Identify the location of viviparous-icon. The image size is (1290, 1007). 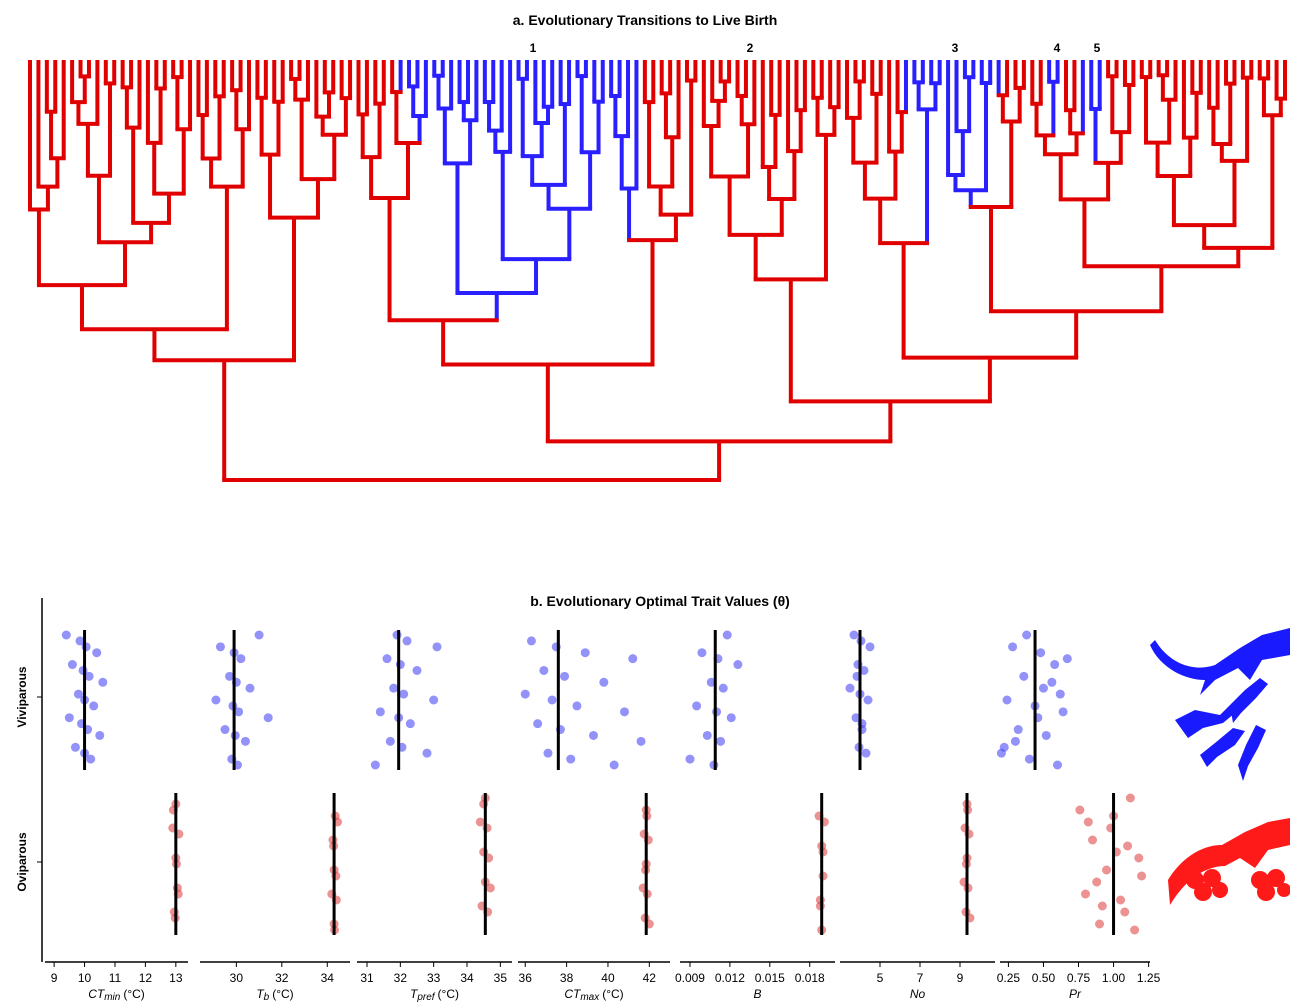
(1220, 704).